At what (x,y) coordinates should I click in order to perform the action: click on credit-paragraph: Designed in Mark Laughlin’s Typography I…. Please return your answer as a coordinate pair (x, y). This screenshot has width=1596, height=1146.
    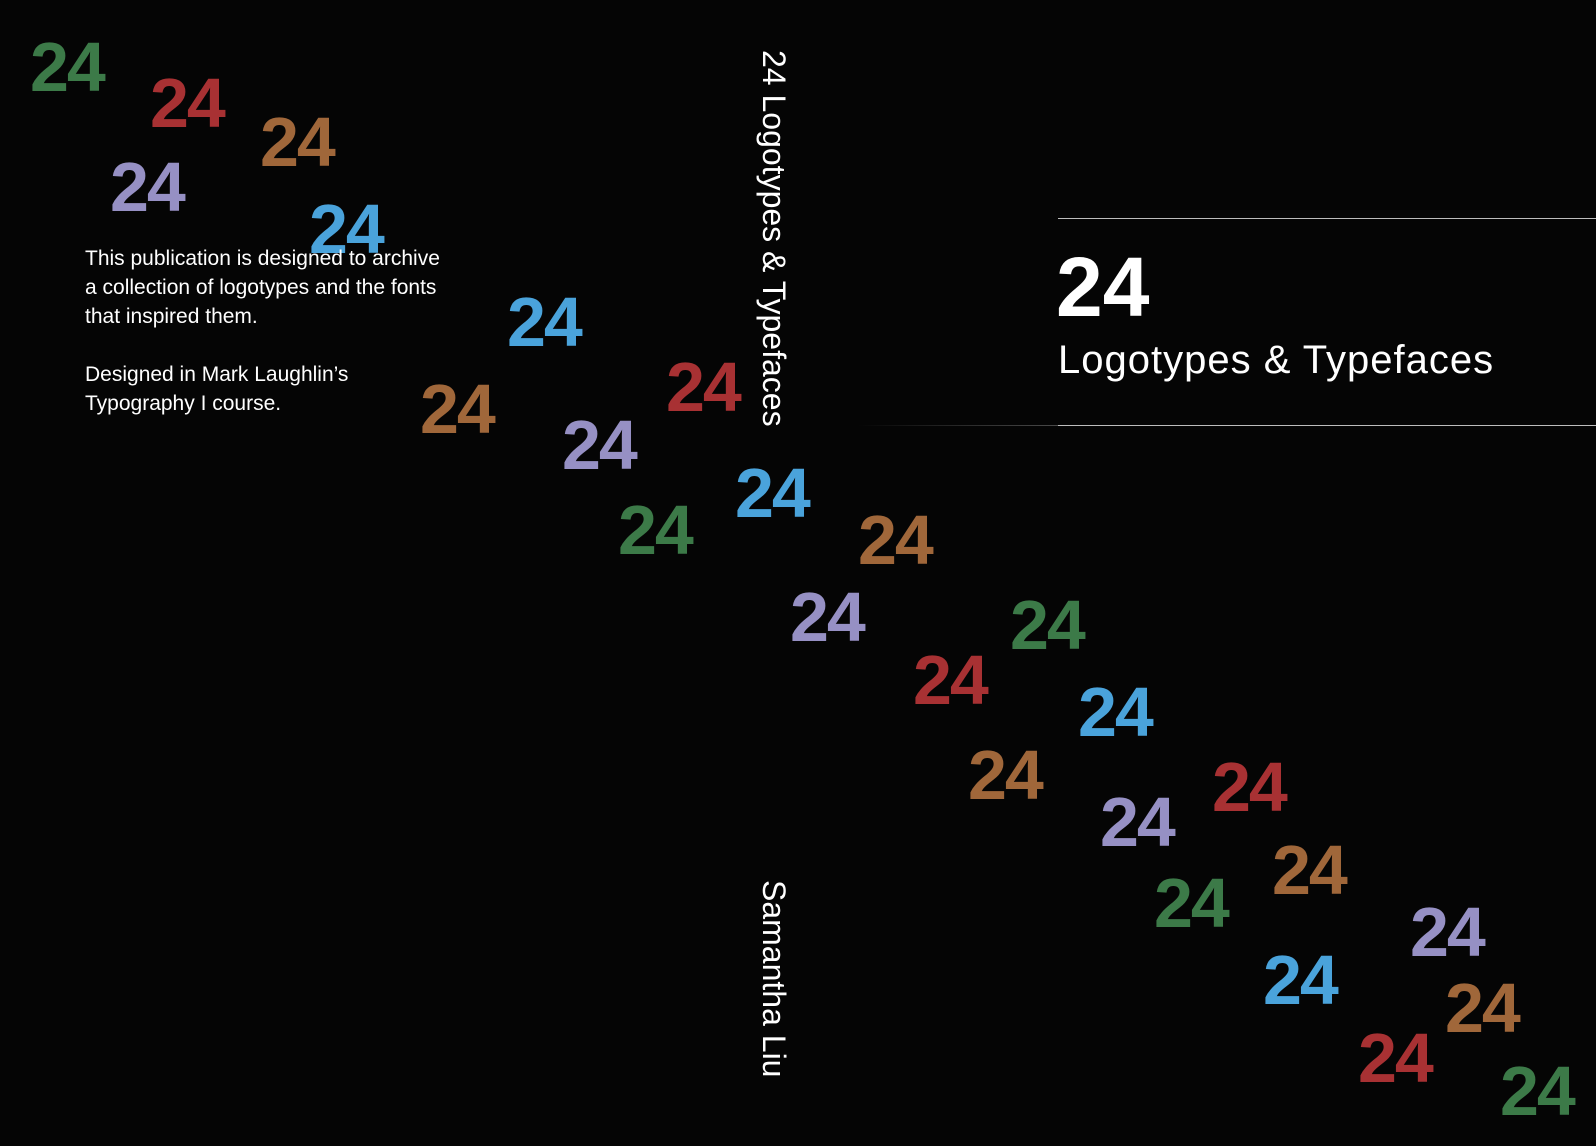
    Looking at the image, I should click on (295, 389).